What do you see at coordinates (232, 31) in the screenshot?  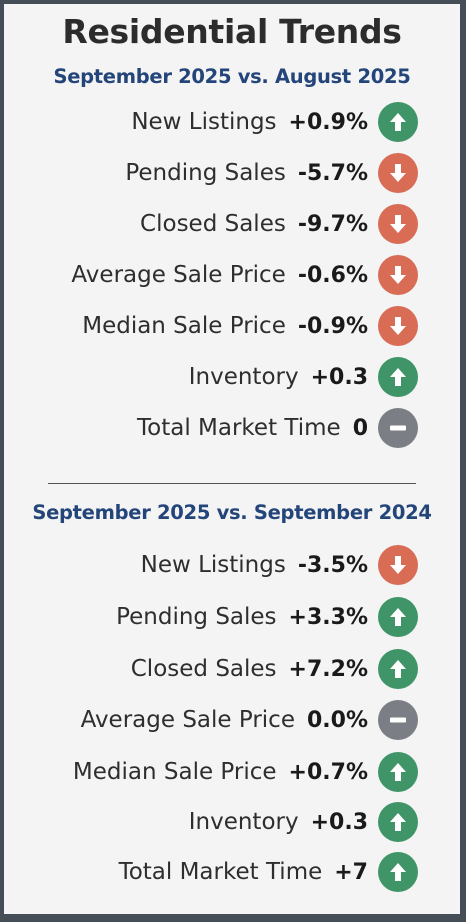 I see `page-title: Residential Trends` at bounding box center [232, 31].